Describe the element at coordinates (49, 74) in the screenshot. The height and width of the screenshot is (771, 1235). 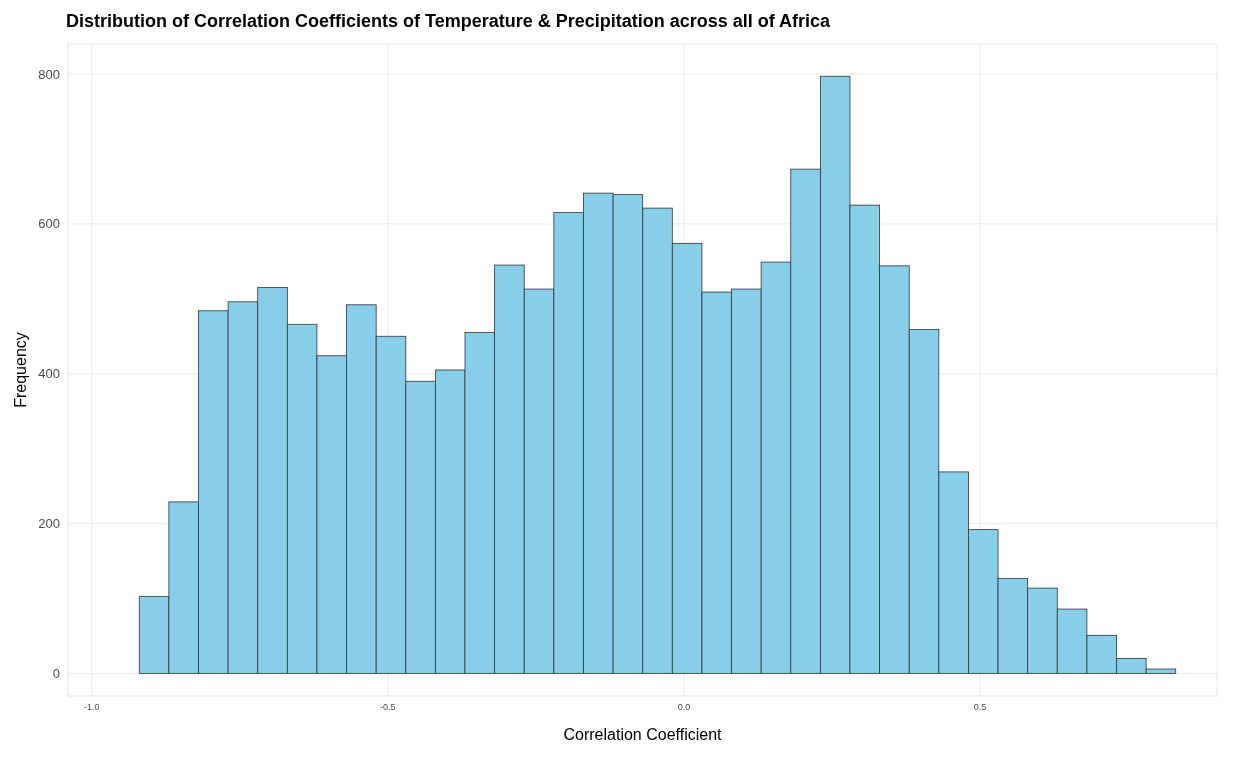
I see `y-tick-label: 800` at that location.